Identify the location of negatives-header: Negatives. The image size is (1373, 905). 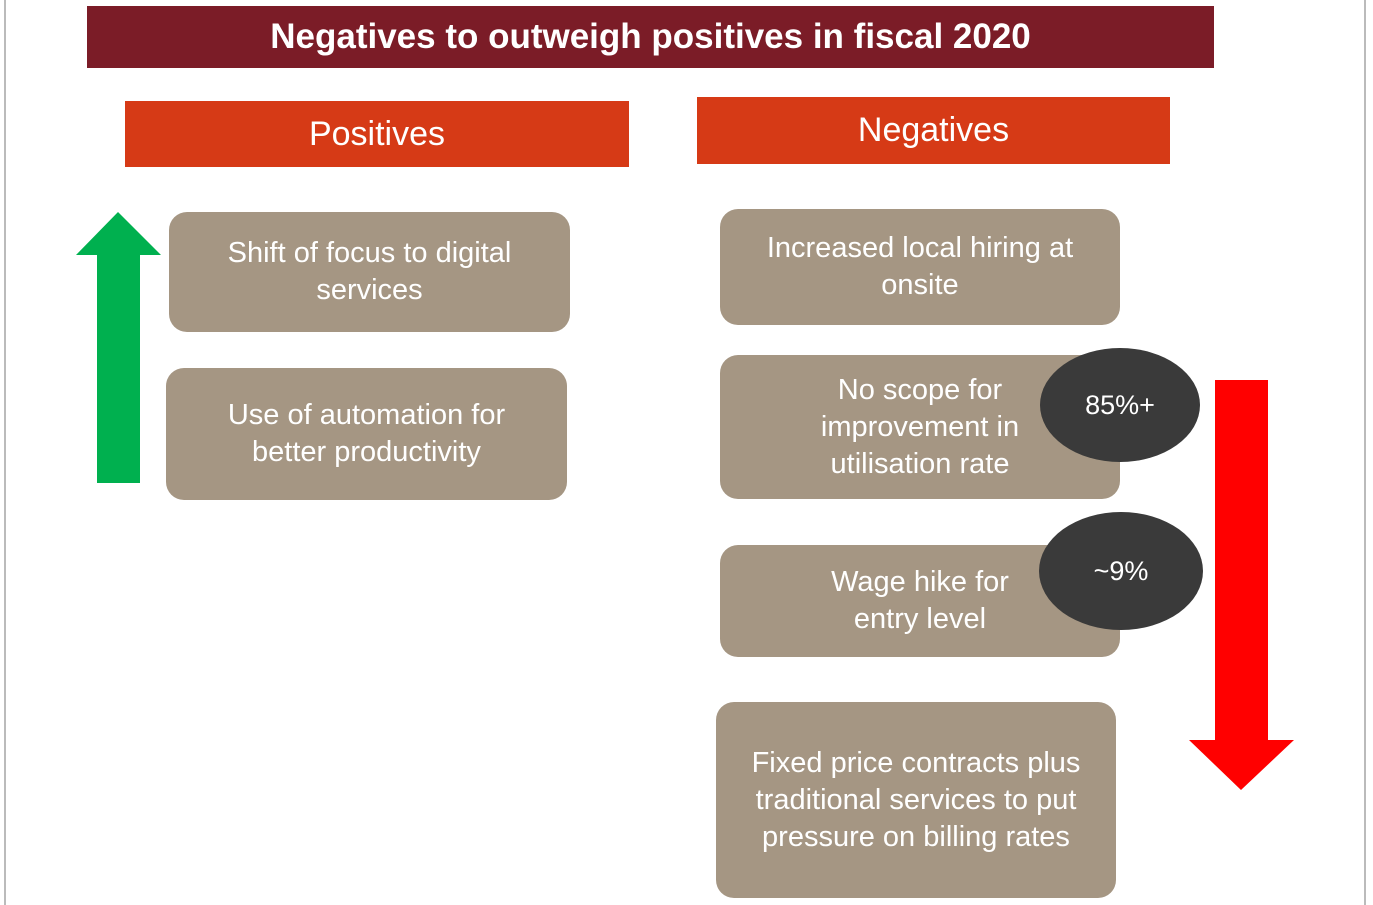
(933, 130).